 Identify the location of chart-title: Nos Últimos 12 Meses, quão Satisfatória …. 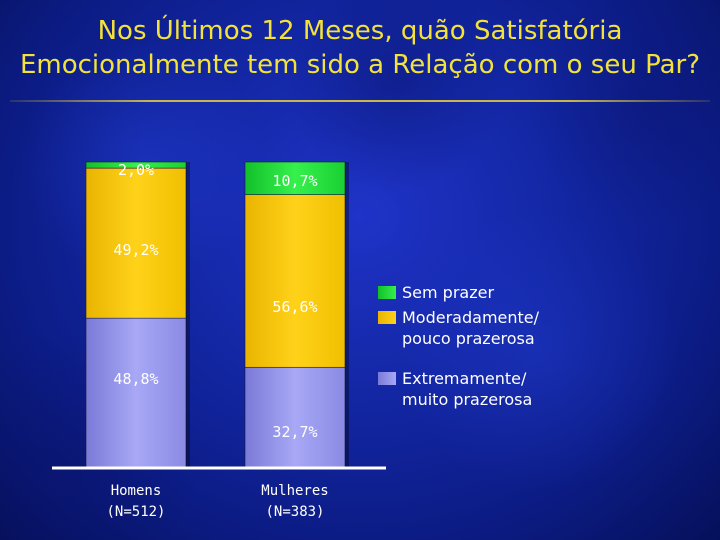
(360, 48).